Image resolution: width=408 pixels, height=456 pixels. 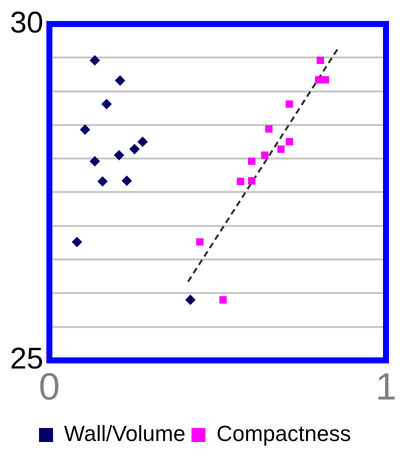 I want to click on x-tick-label: 1, so click(x=386, y=387).